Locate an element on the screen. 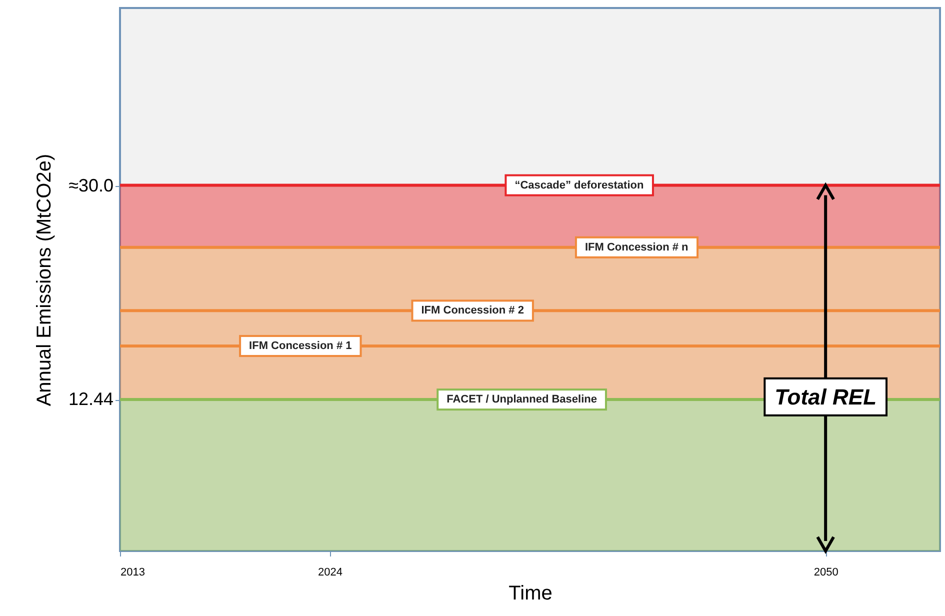 The width and height of the screenshot is (945, 616). y-axis-title: Annual Emissions (MtCO2e) is located at coordinates (44, 280).